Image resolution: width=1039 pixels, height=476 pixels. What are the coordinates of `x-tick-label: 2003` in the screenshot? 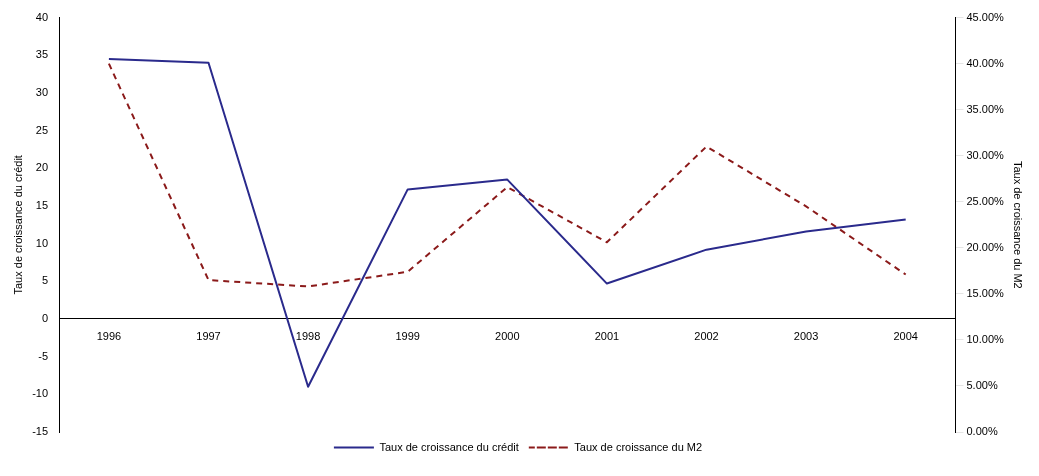 It's located at (806, 335).